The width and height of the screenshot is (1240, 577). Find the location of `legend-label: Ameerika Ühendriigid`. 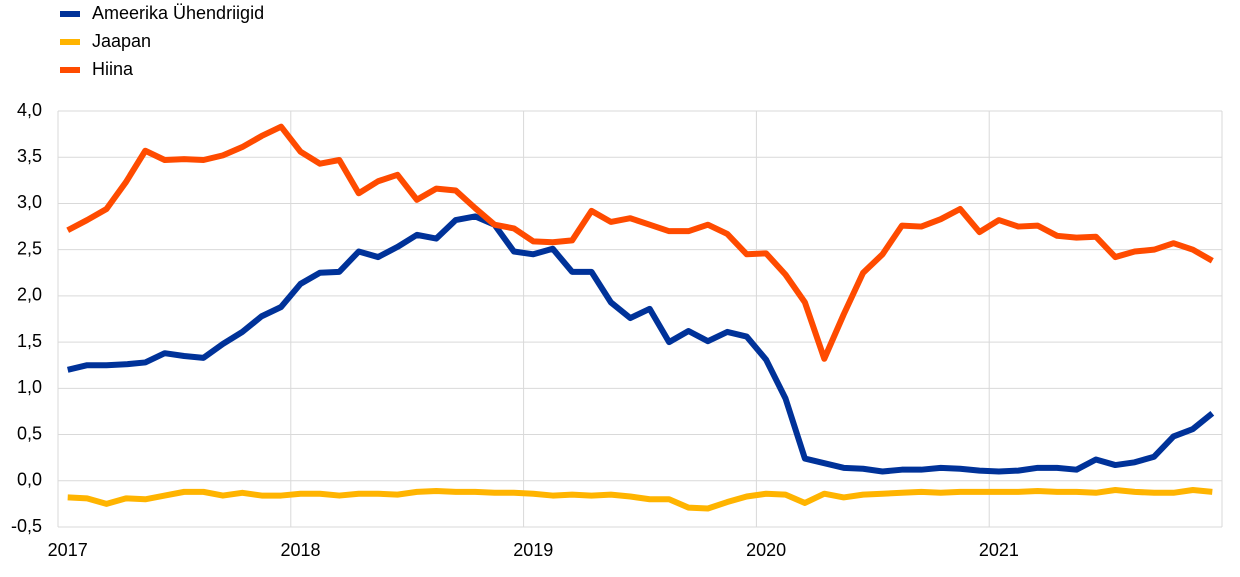

legend-label: Ameerika Ühendriigid is located at coordinates (178, 13).